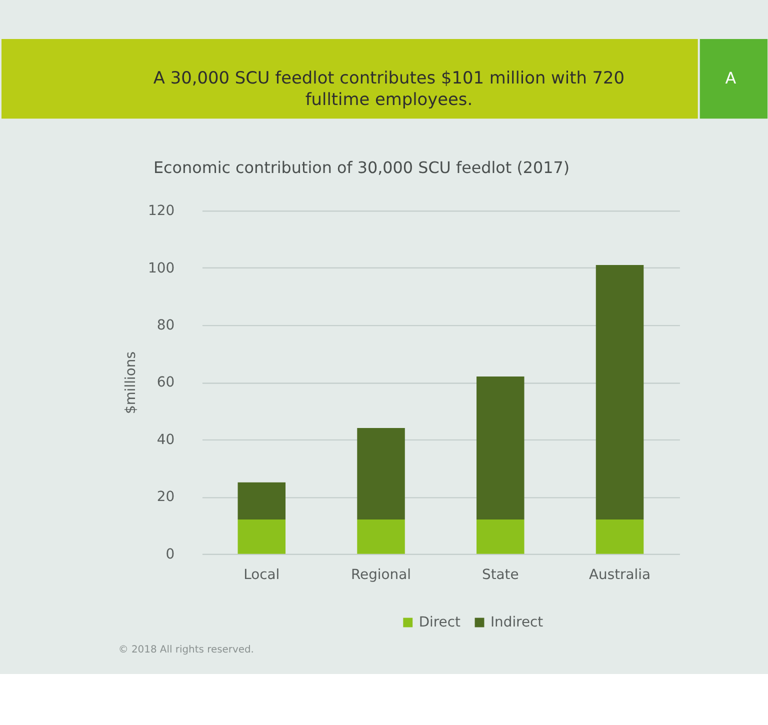 The width and height of the screenshot is (768, 725). Describe the element at coordinates (186, 650) in the screenshot. I see `text: © 2018 All rights reserved.` at that location.